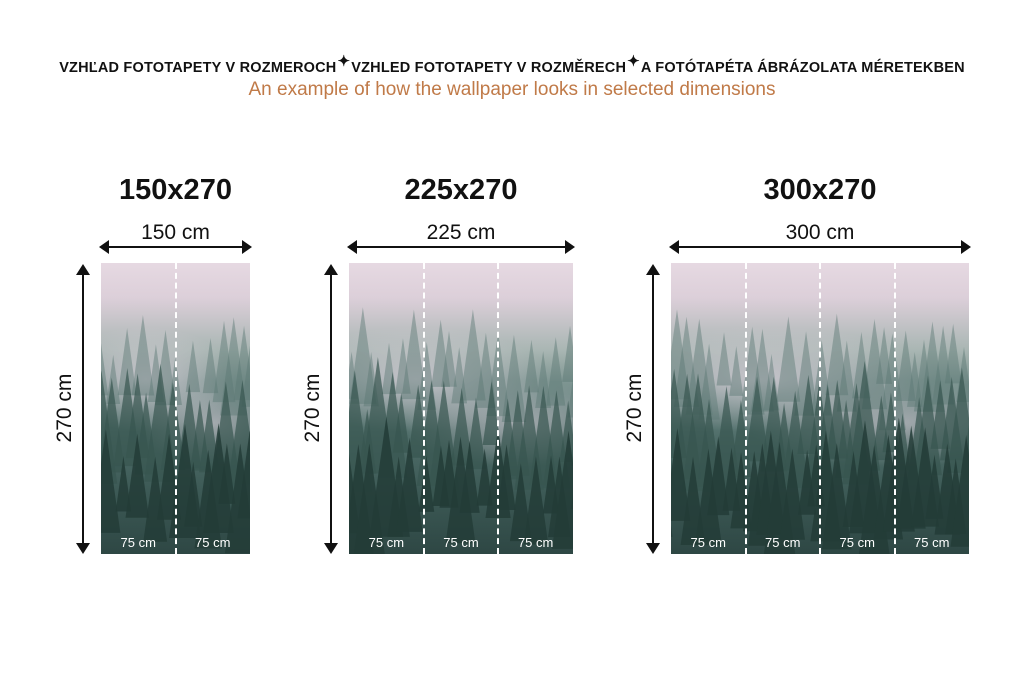  What do you see at coordinates (175, 232) in the screenshot?
I see `width-label: 150 cm` at bounding box center [175, 232].